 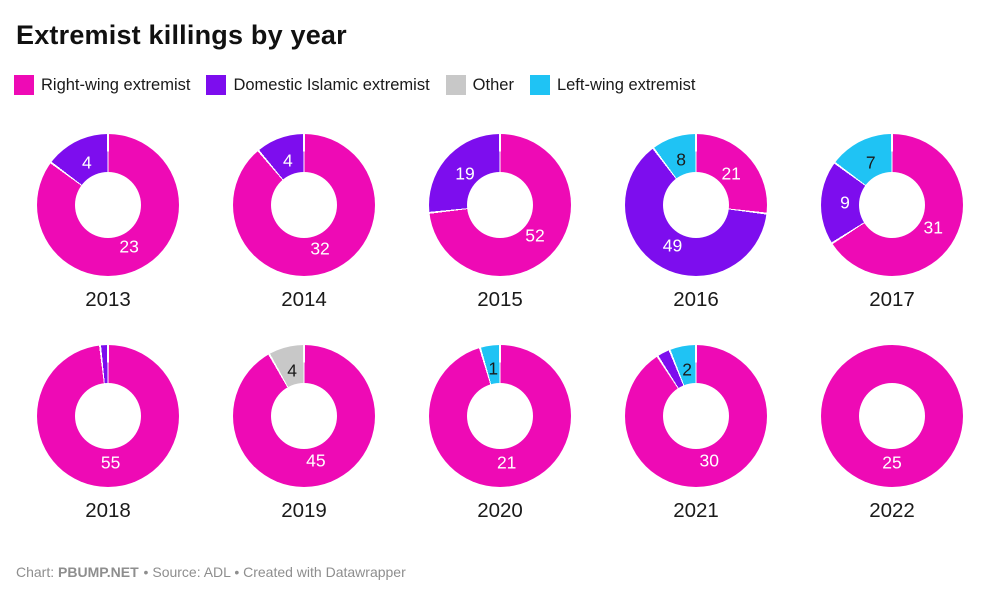 I want to click on year-label-2015: 2015, so click(x=500, y=299).